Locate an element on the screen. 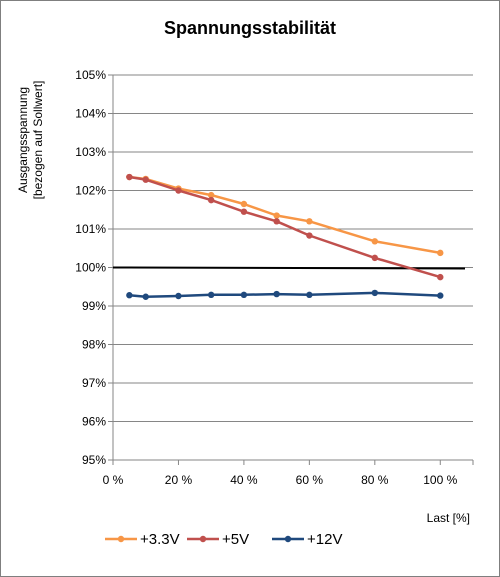  legend-item-1: +3.3V is located at coordinates (142, 539).